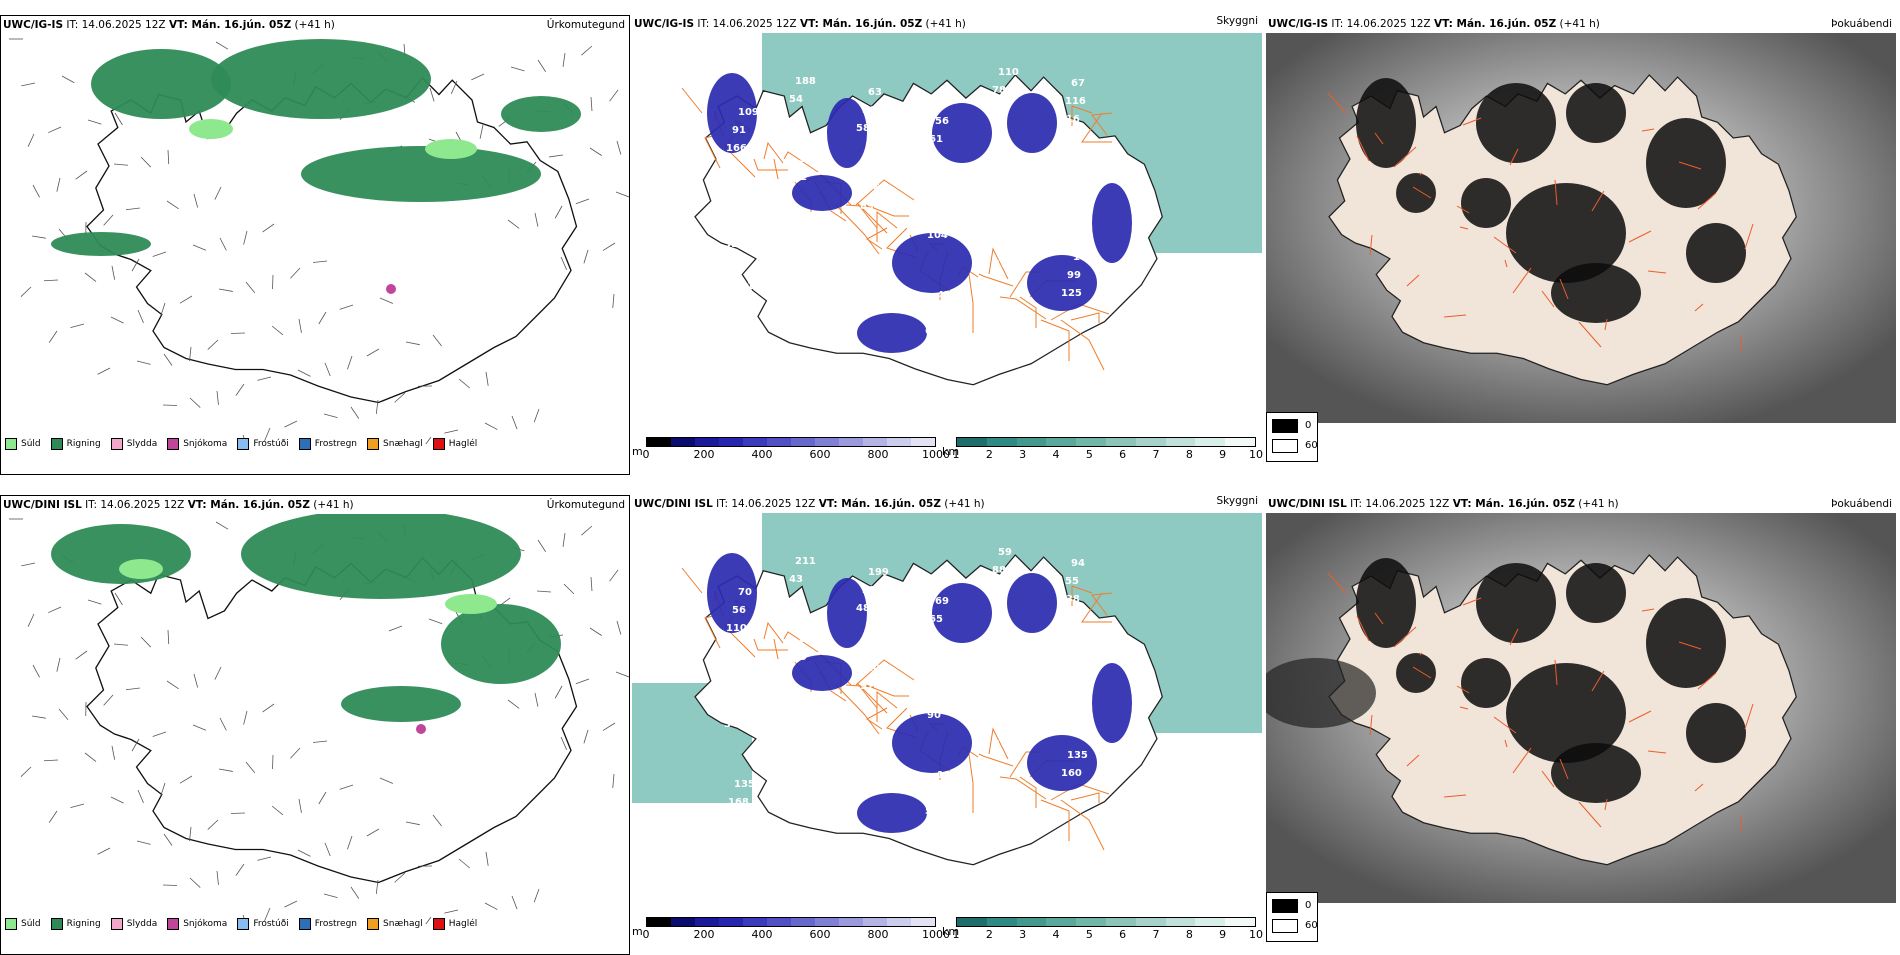 The image size is (1900, 955). I want to click on cloud-base-value: 51, so click(729, 70).